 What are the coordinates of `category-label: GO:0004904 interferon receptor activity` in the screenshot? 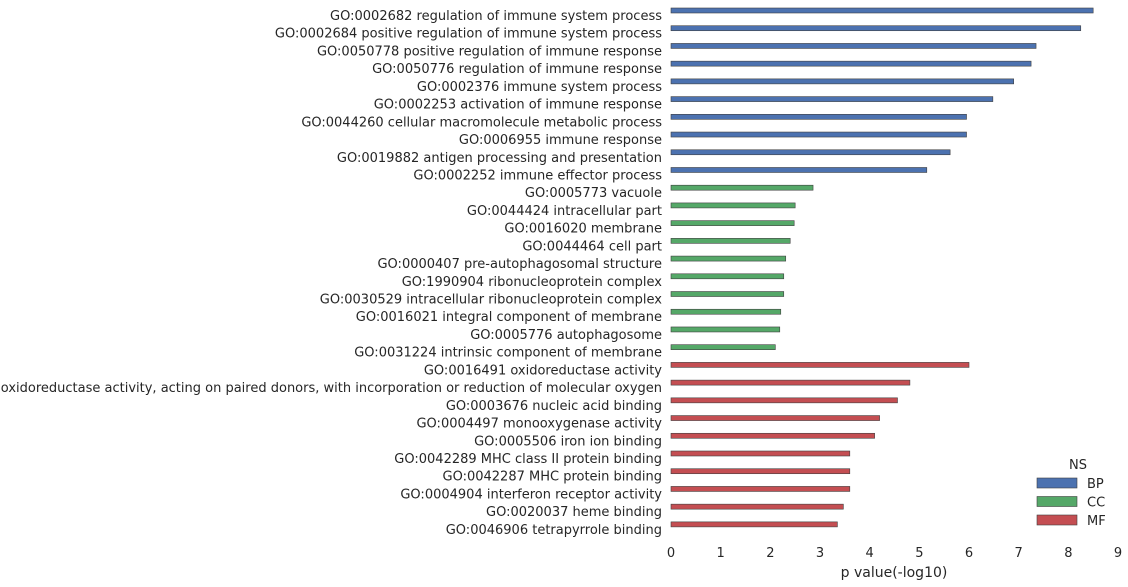 It's located at (531, 494).